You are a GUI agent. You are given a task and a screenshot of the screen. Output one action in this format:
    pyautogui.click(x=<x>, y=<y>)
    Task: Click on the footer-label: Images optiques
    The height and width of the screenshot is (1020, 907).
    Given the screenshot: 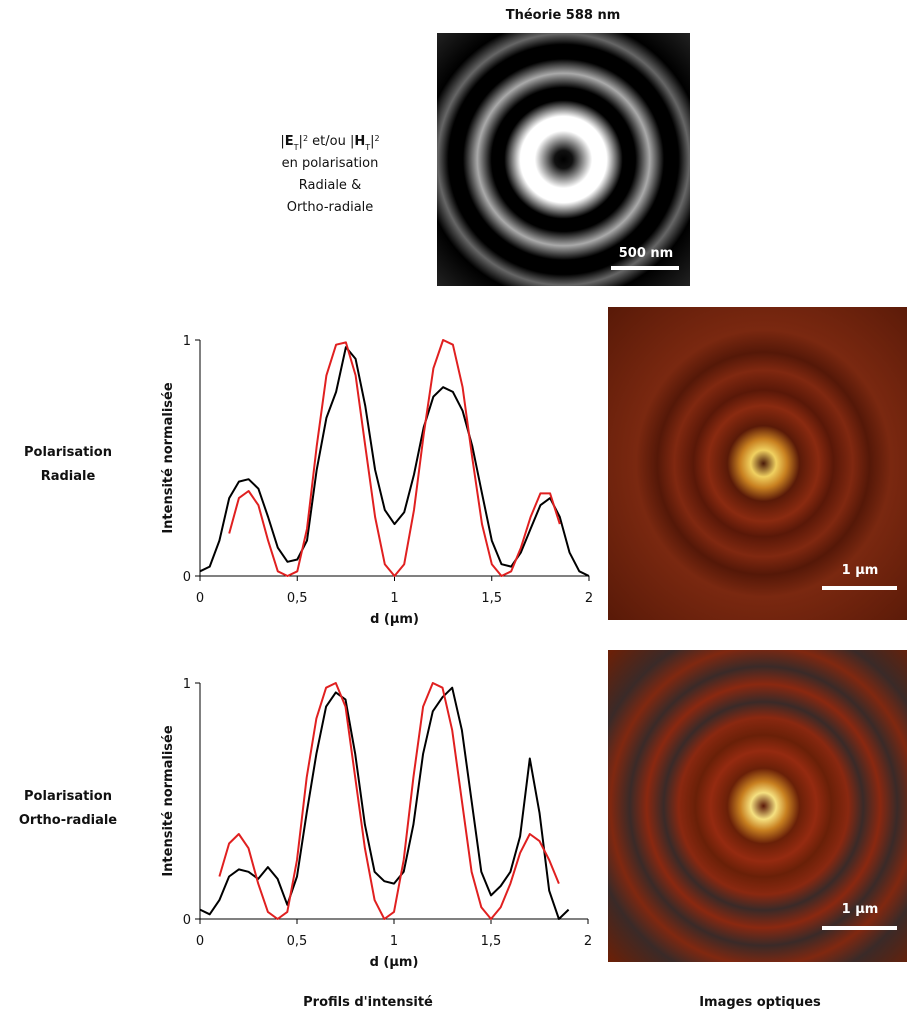 What is the action you would take?
    pyautogui.click(x=760, y=1002)
    